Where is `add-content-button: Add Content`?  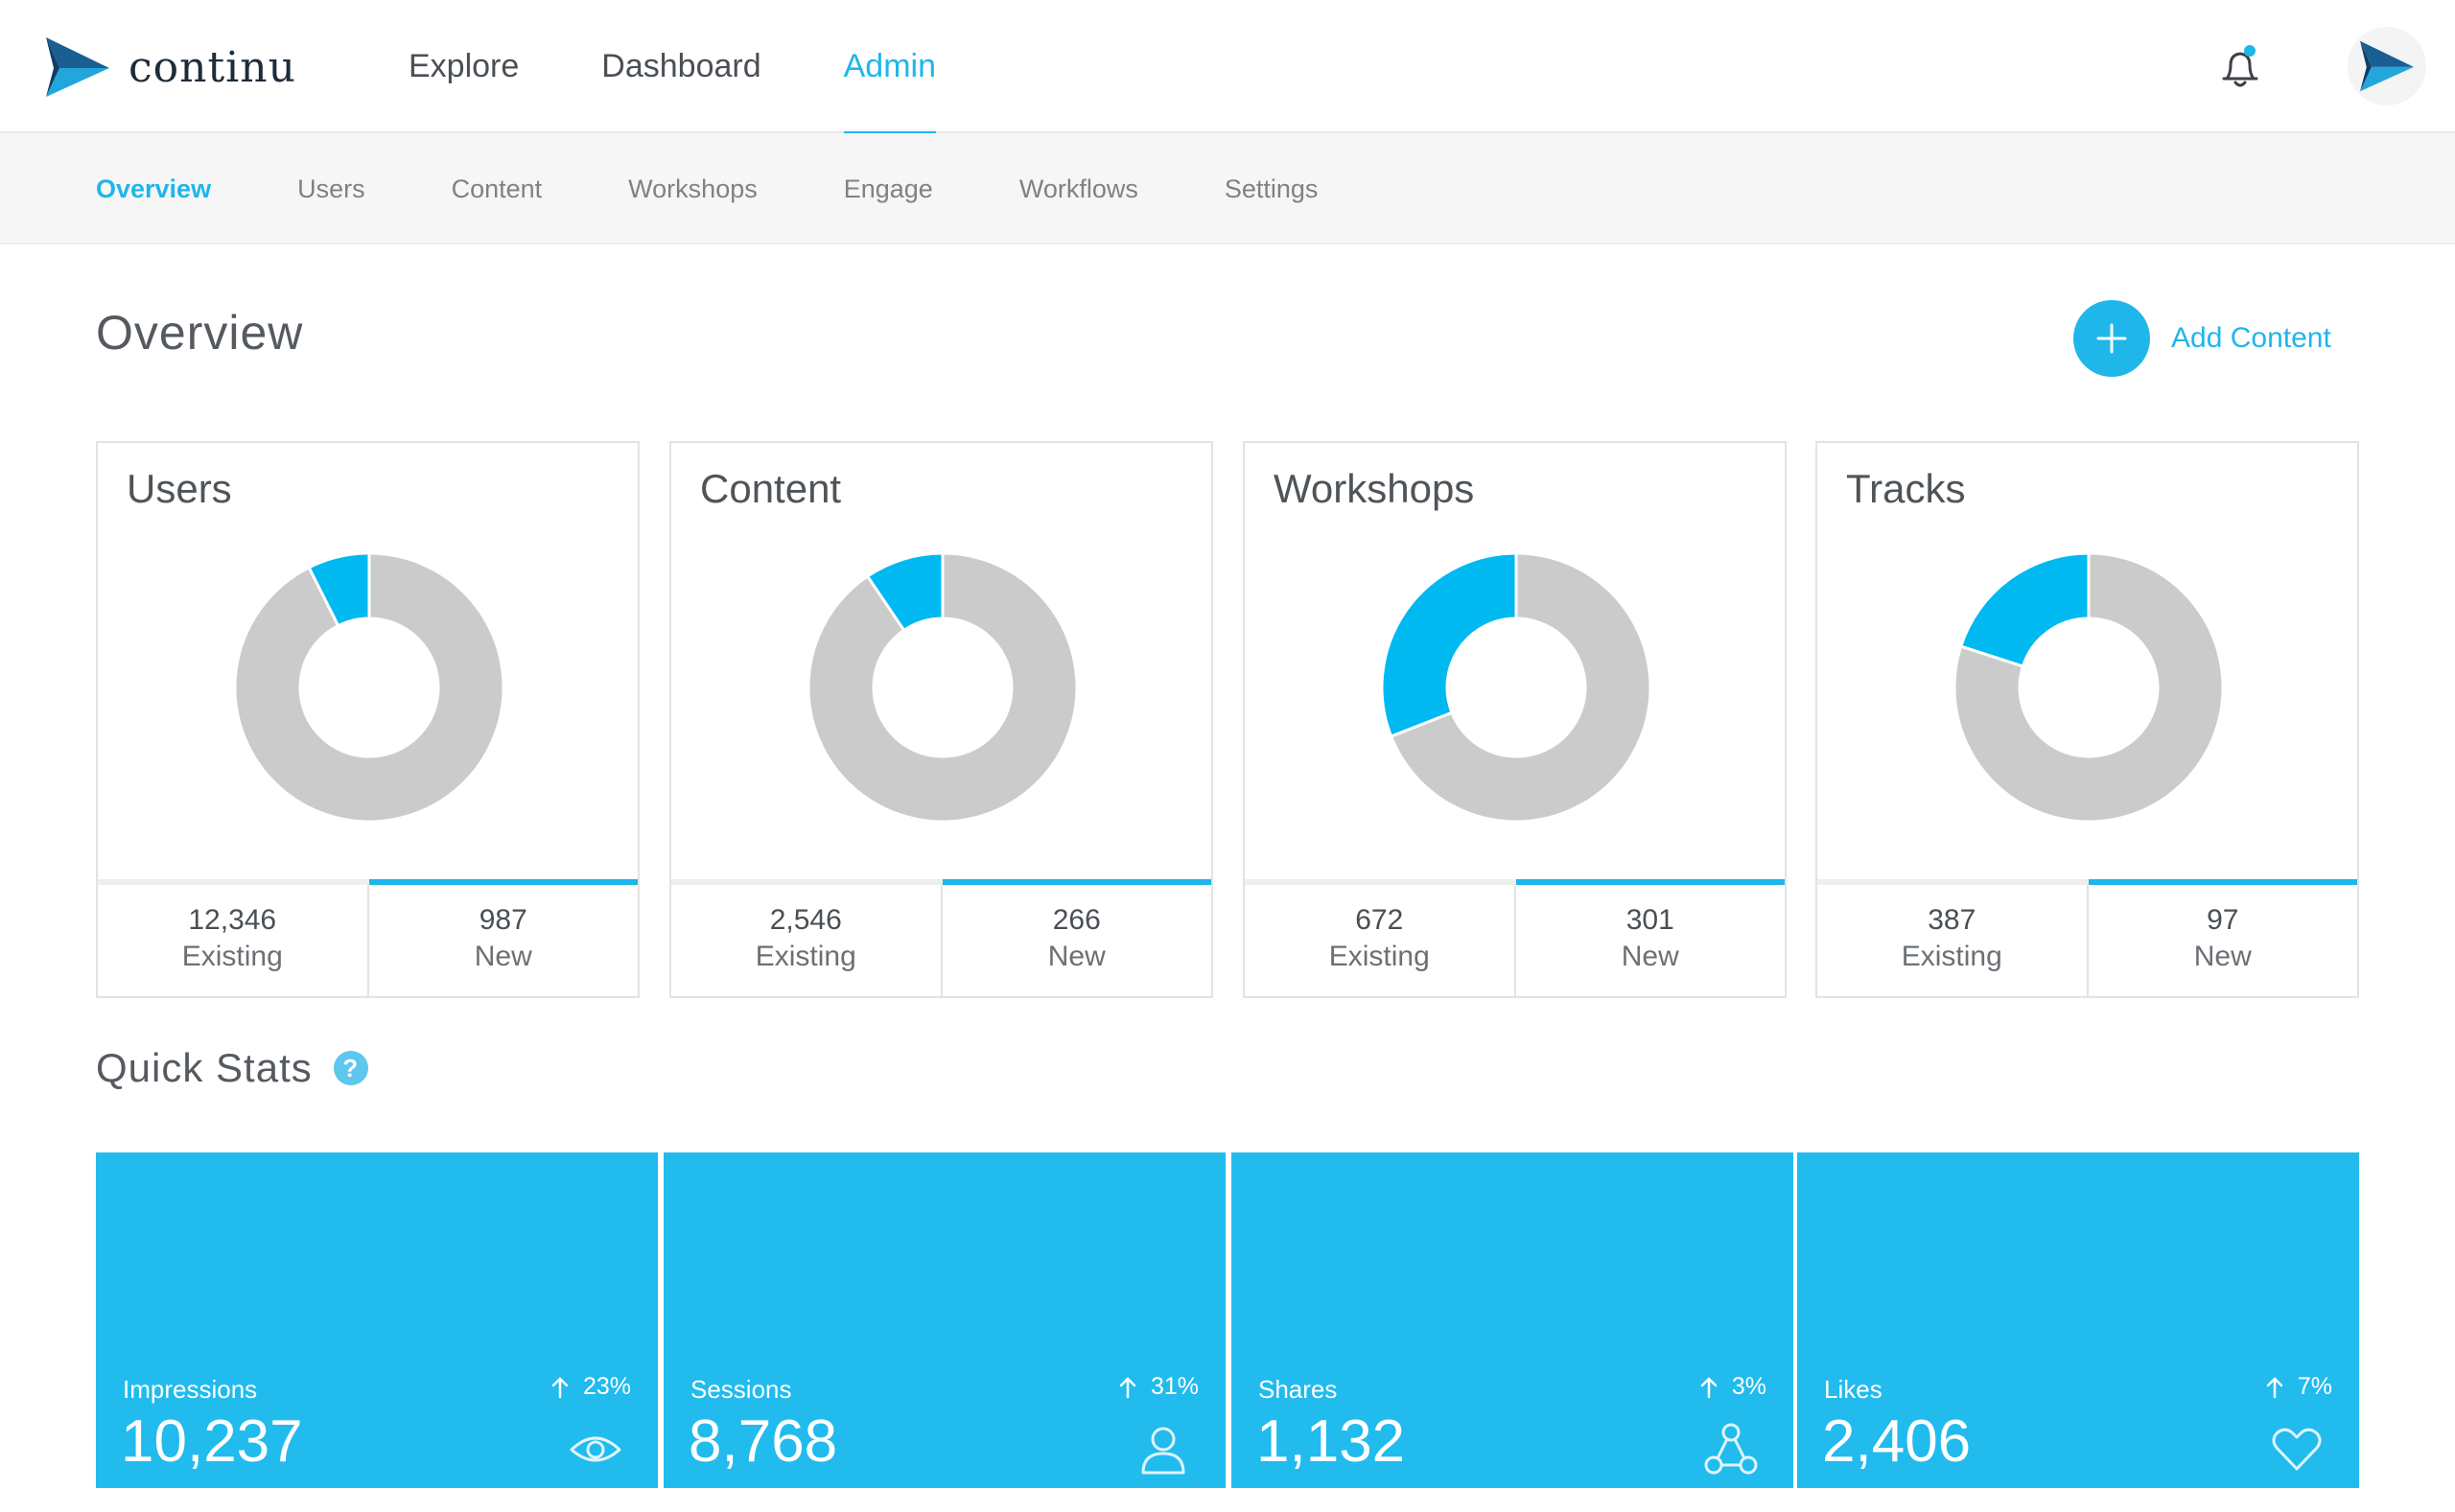
add-content-button: Add Content is located at coordinates (2202, 338).